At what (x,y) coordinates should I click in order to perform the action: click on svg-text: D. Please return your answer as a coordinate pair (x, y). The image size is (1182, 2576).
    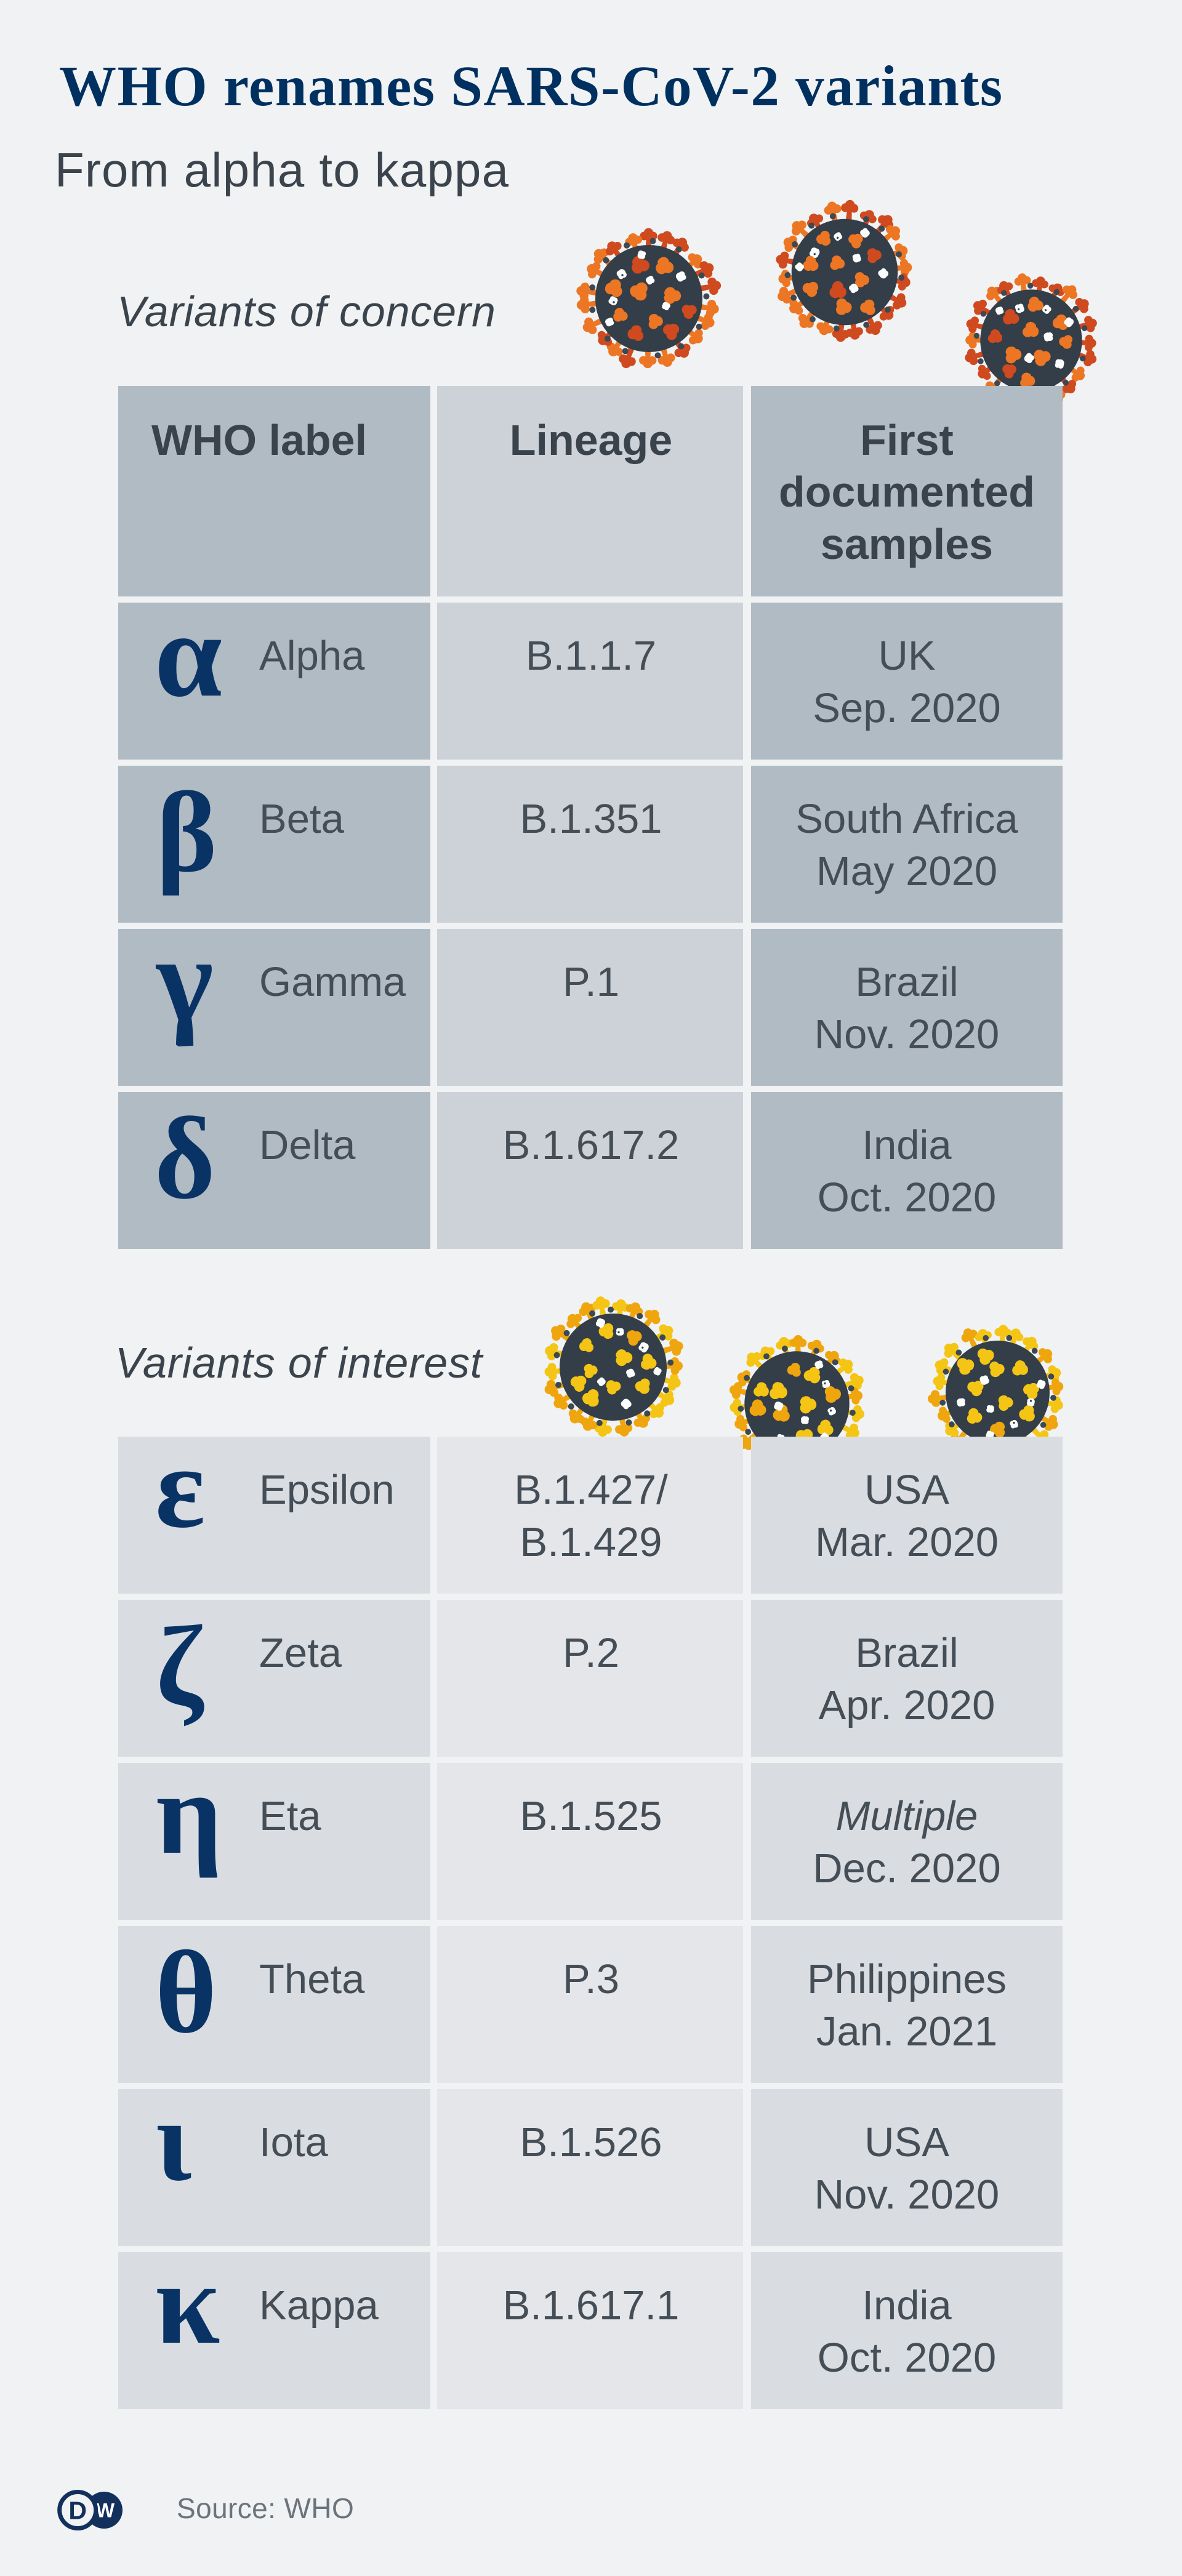
    Looking at the image, I should click on (77, 2511).